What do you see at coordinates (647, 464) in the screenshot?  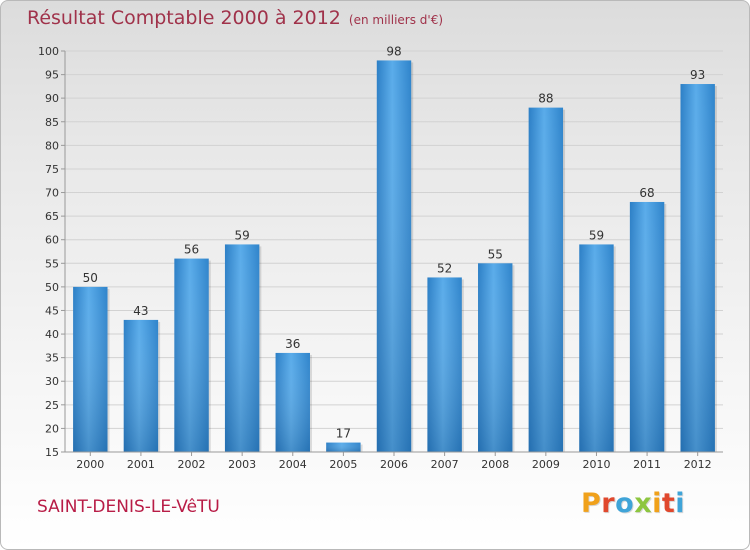 I see `x-tick-label: 2011` at bounding box center [647, 464].